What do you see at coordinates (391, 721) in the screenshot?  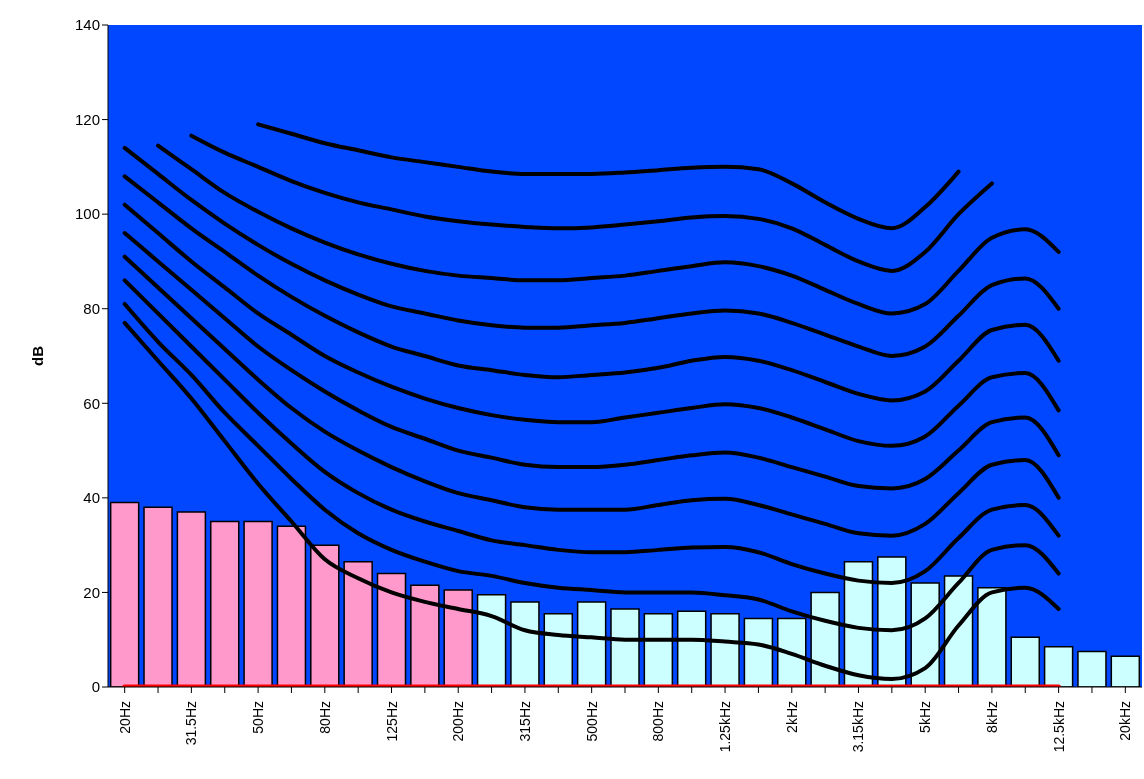 I see `x-tick-label: 125Hz` at bounding box center [391, 721].